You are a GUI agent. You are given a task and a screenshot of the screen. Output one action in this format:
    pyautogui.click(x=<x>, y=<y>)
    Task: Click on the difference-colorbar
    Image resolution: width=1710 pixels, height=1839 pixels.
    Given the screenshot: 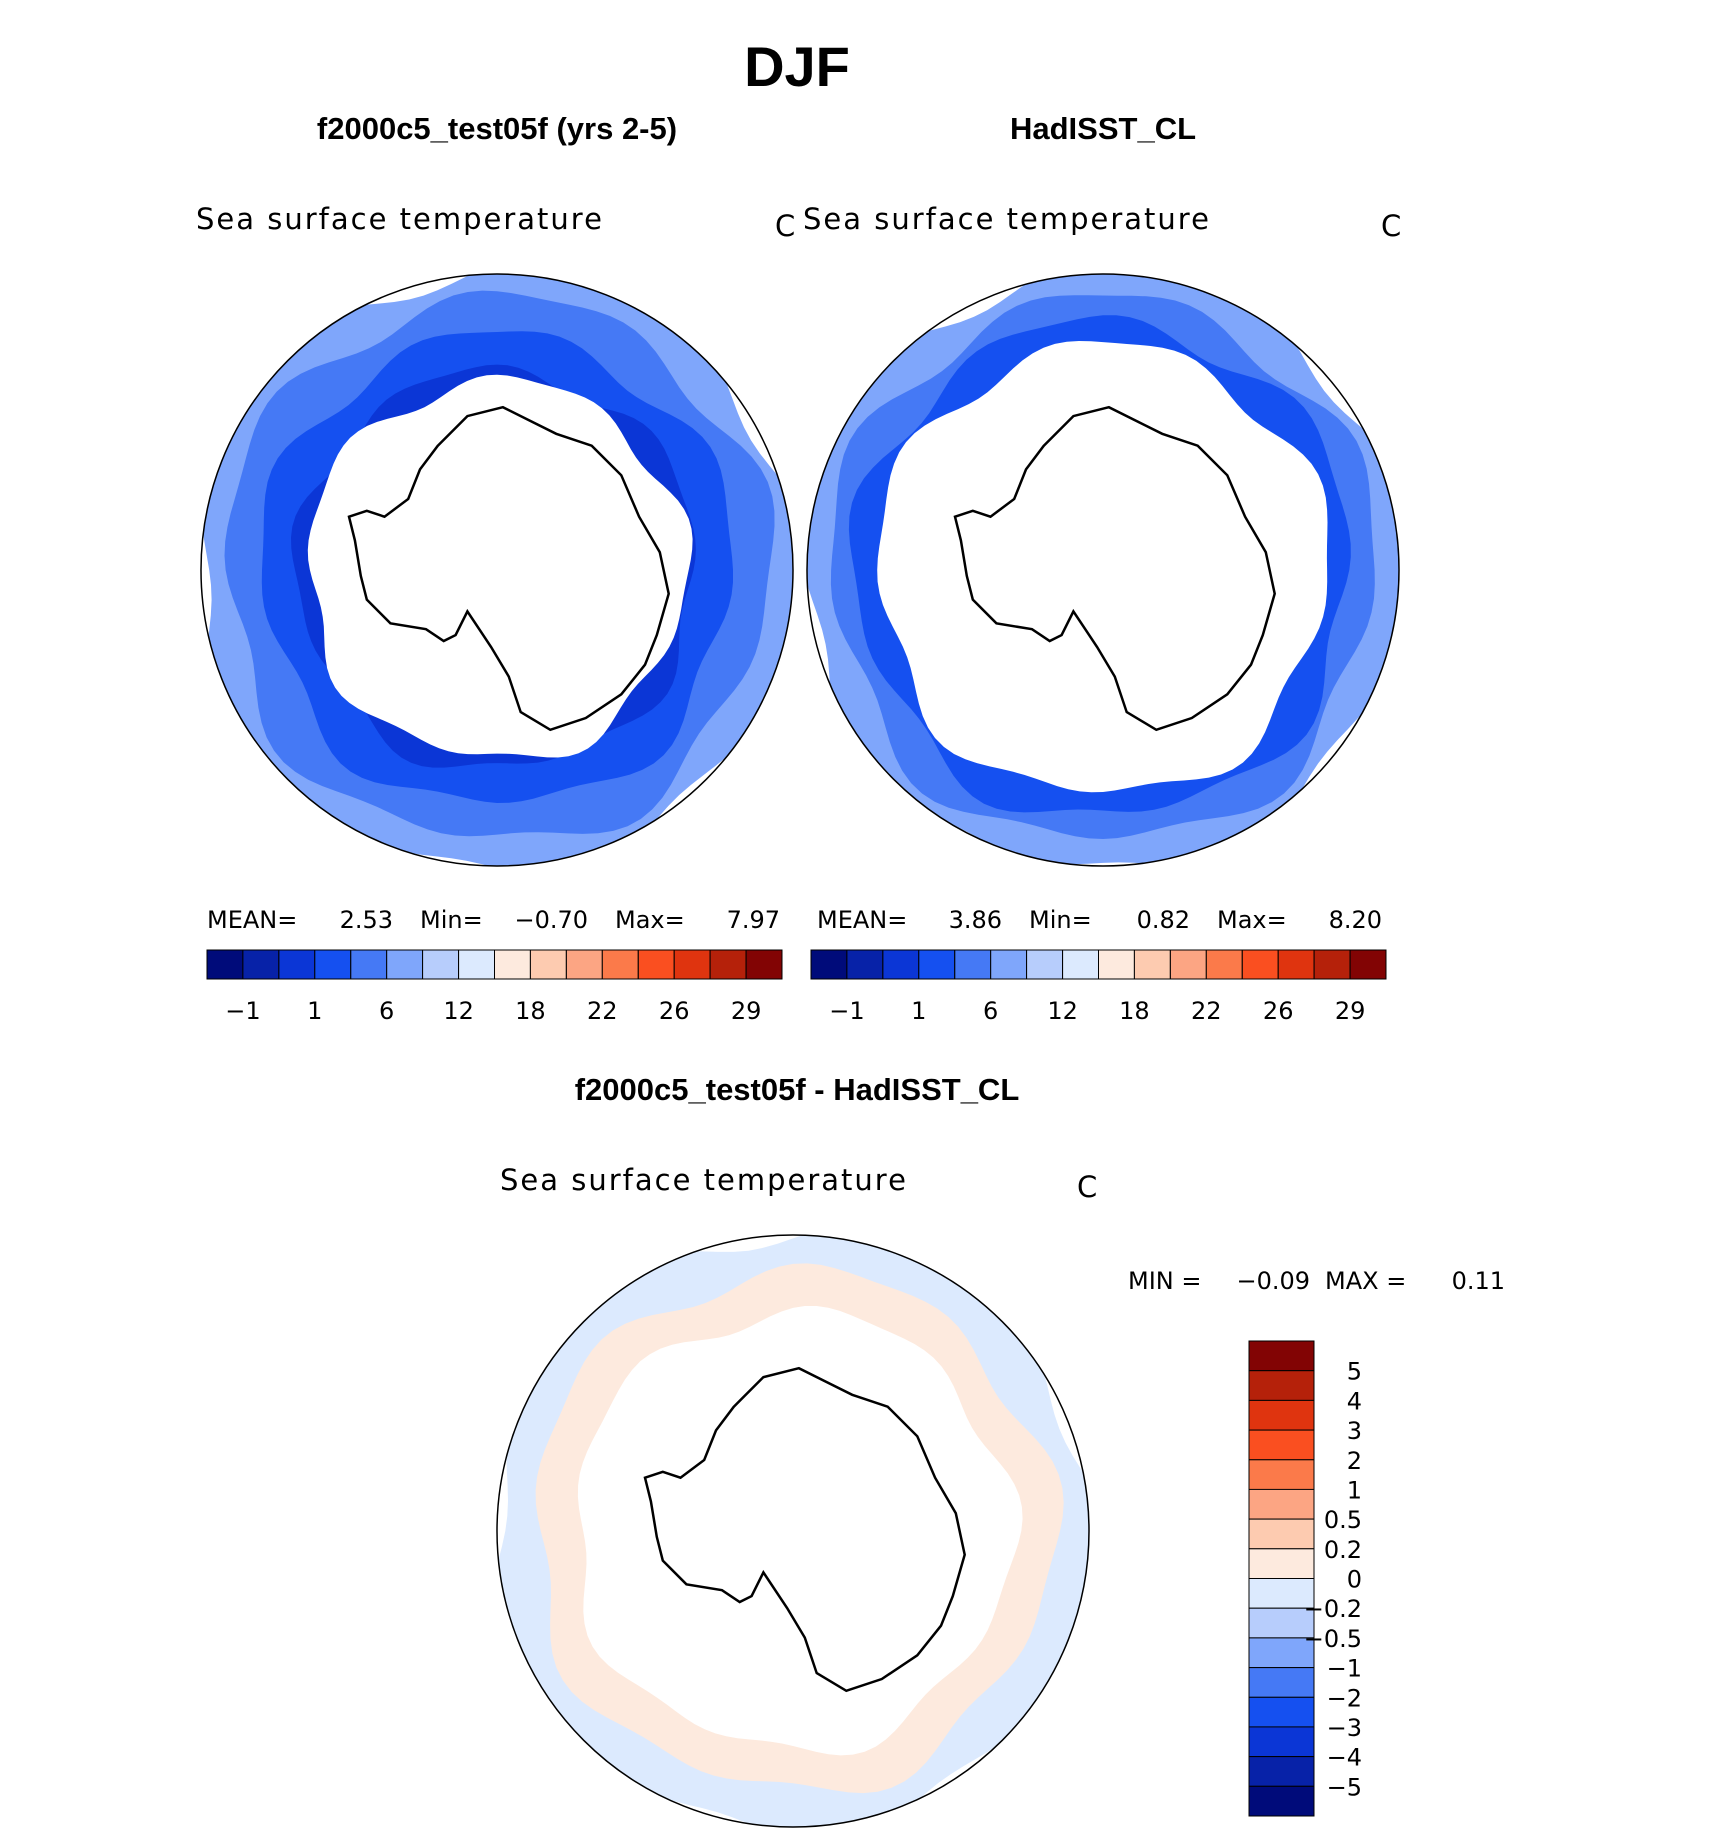 What is the action you would take?
    pyautogui.click(x=1281, y=1578)
    